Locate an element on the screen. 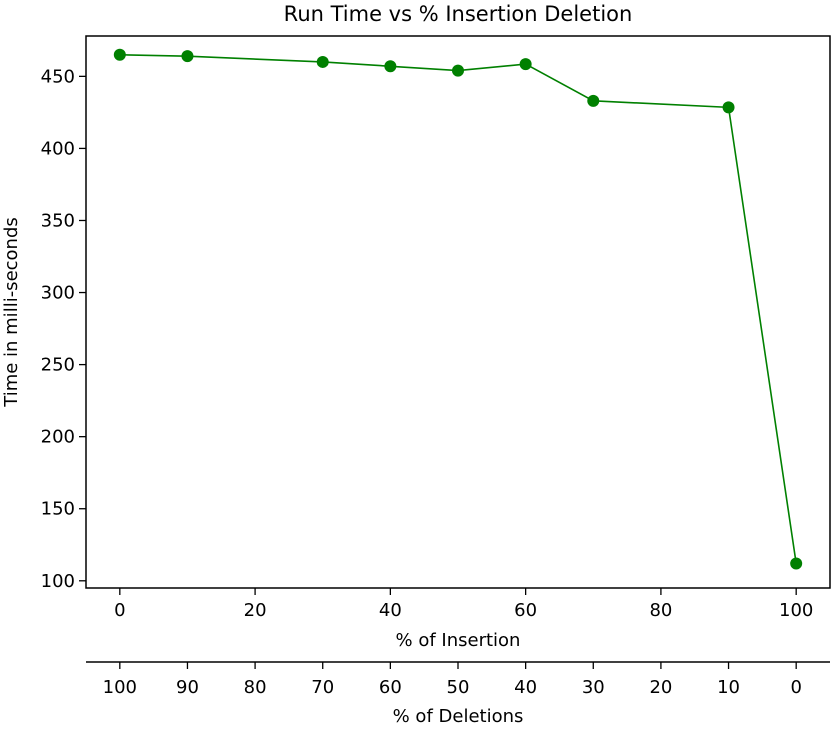 This screenshot has height=729, width=836. x-axis-deletions: 100 90 80 70 60 50 40 30 20 10 0 is located at coordinates (452, 680).